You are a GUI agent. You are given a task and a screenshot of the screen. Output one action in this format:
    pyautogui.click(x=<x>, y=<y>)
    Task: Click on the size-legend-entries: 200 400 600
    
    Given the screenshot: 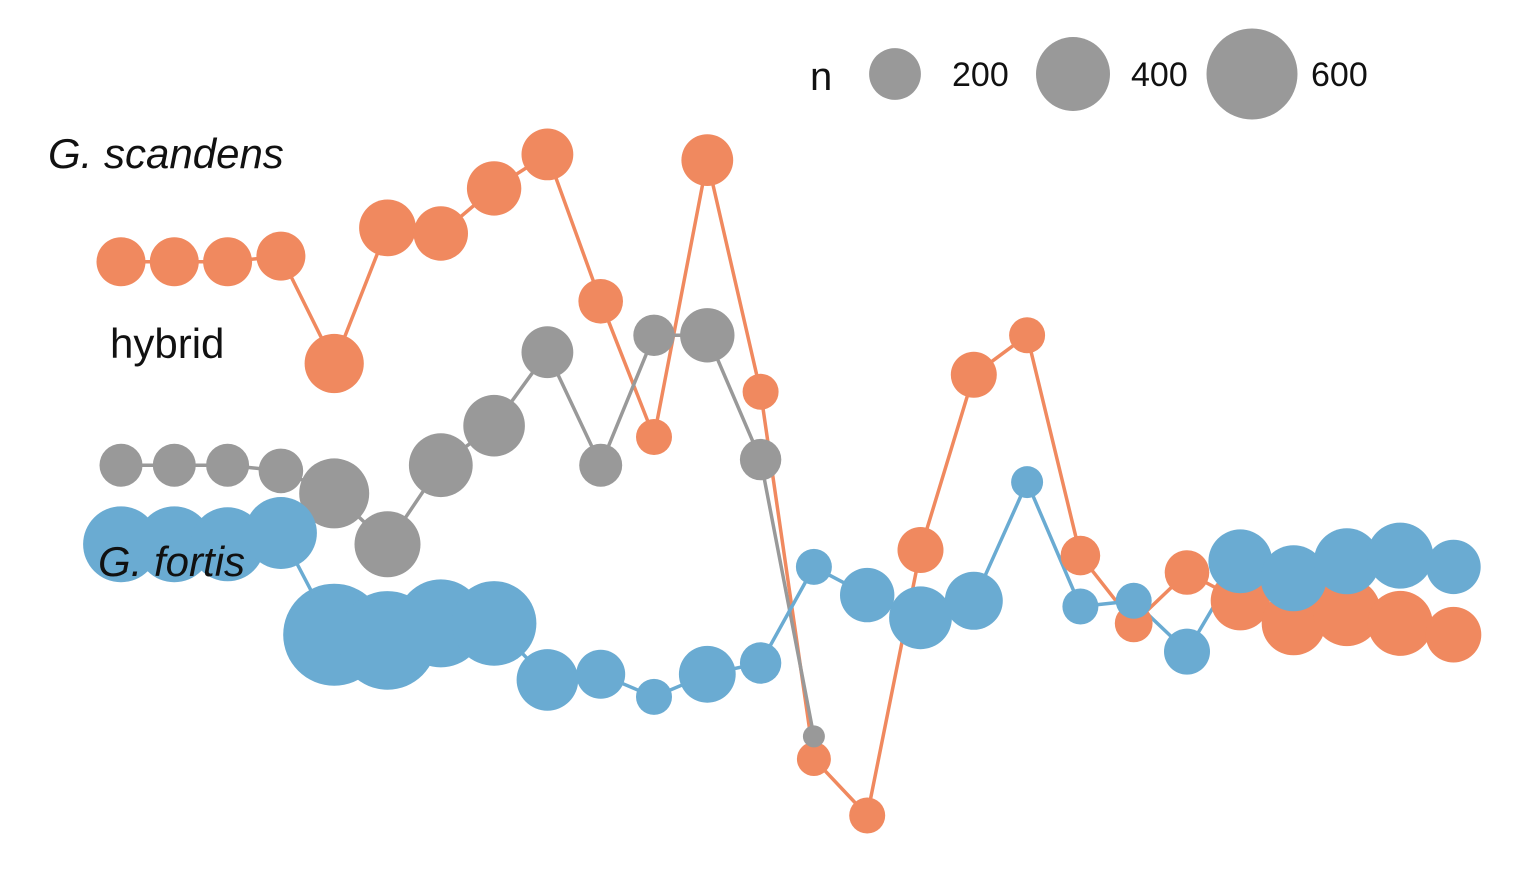 What is the action you would take?
    pyautogui.click(x=1118, y=74)
    